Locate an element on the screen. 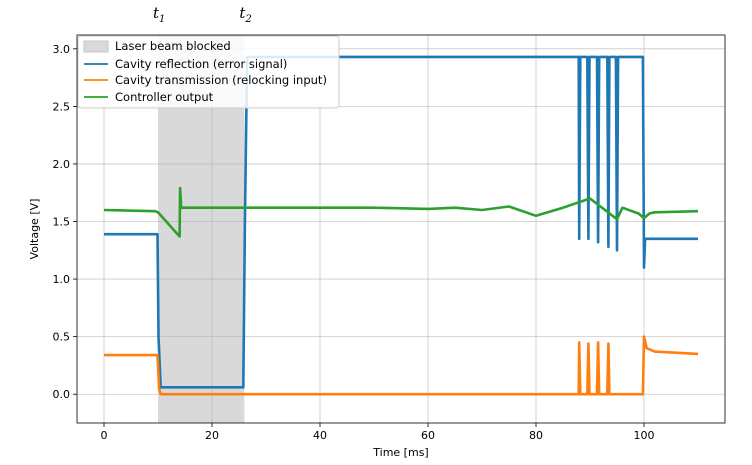  x-tick-label: 80 is located at coordinates (536, 435).